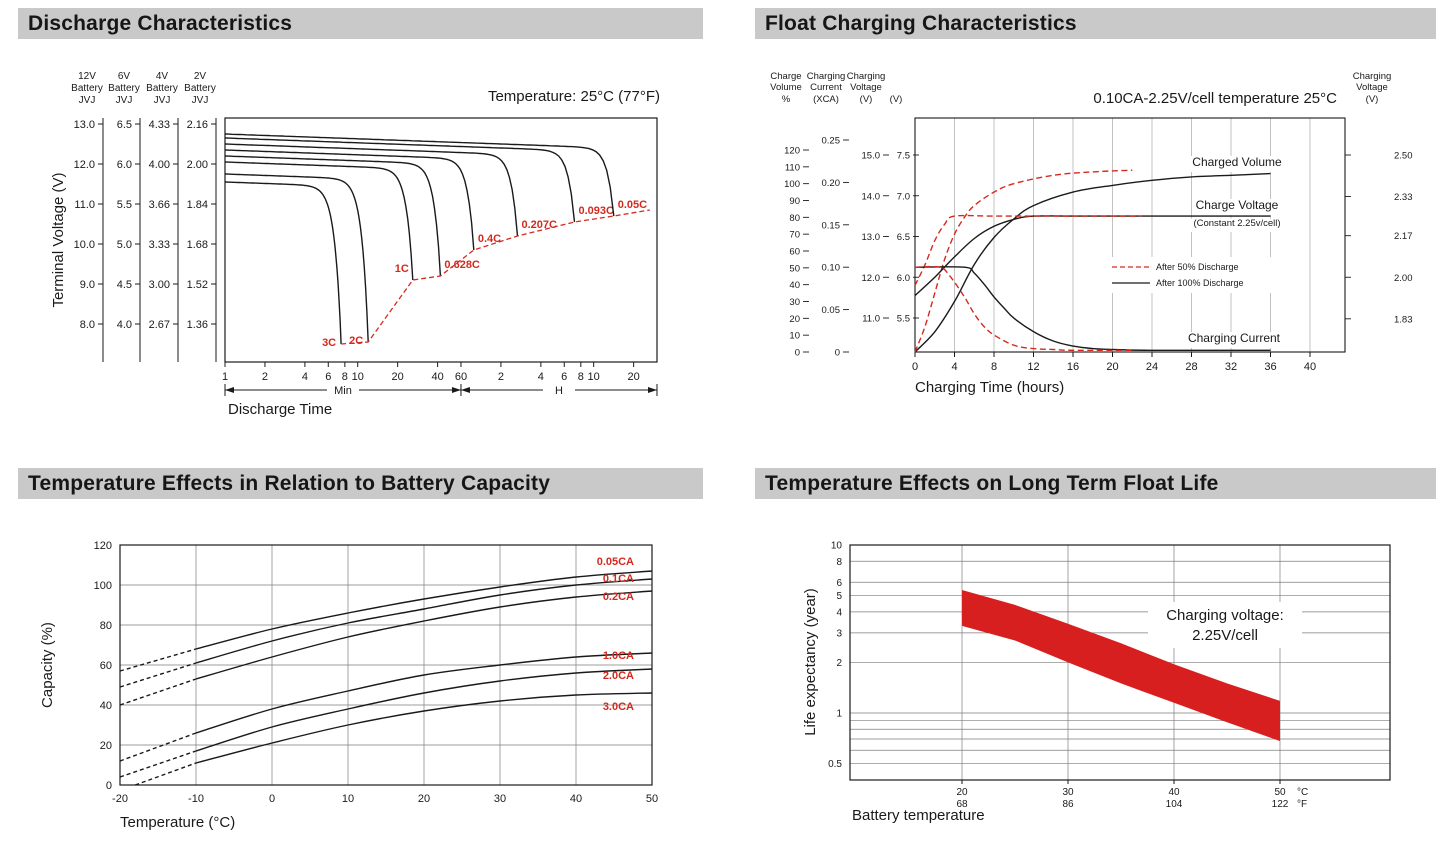  I want to click on 1.0CA-dashed-segment, so click(158, 747).